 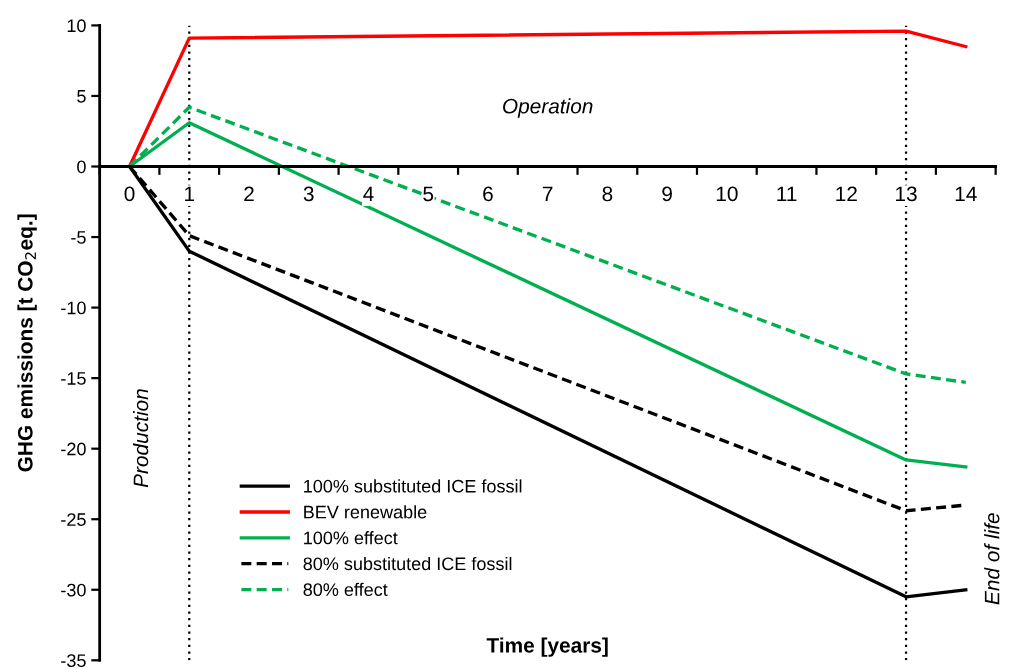 I want to click on x-tick-label: 10, so click(x=727, y=194).